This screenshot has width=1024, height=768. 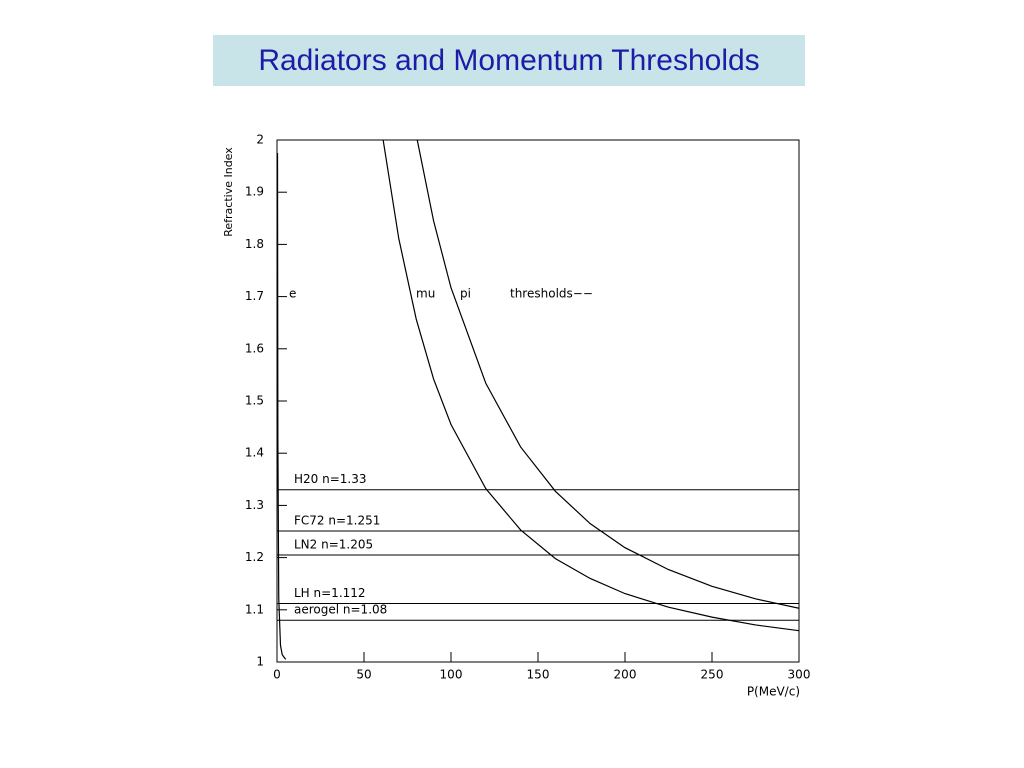 I want to click on radiator-label: LN2 n=1.205, so click(x=333, y=544).